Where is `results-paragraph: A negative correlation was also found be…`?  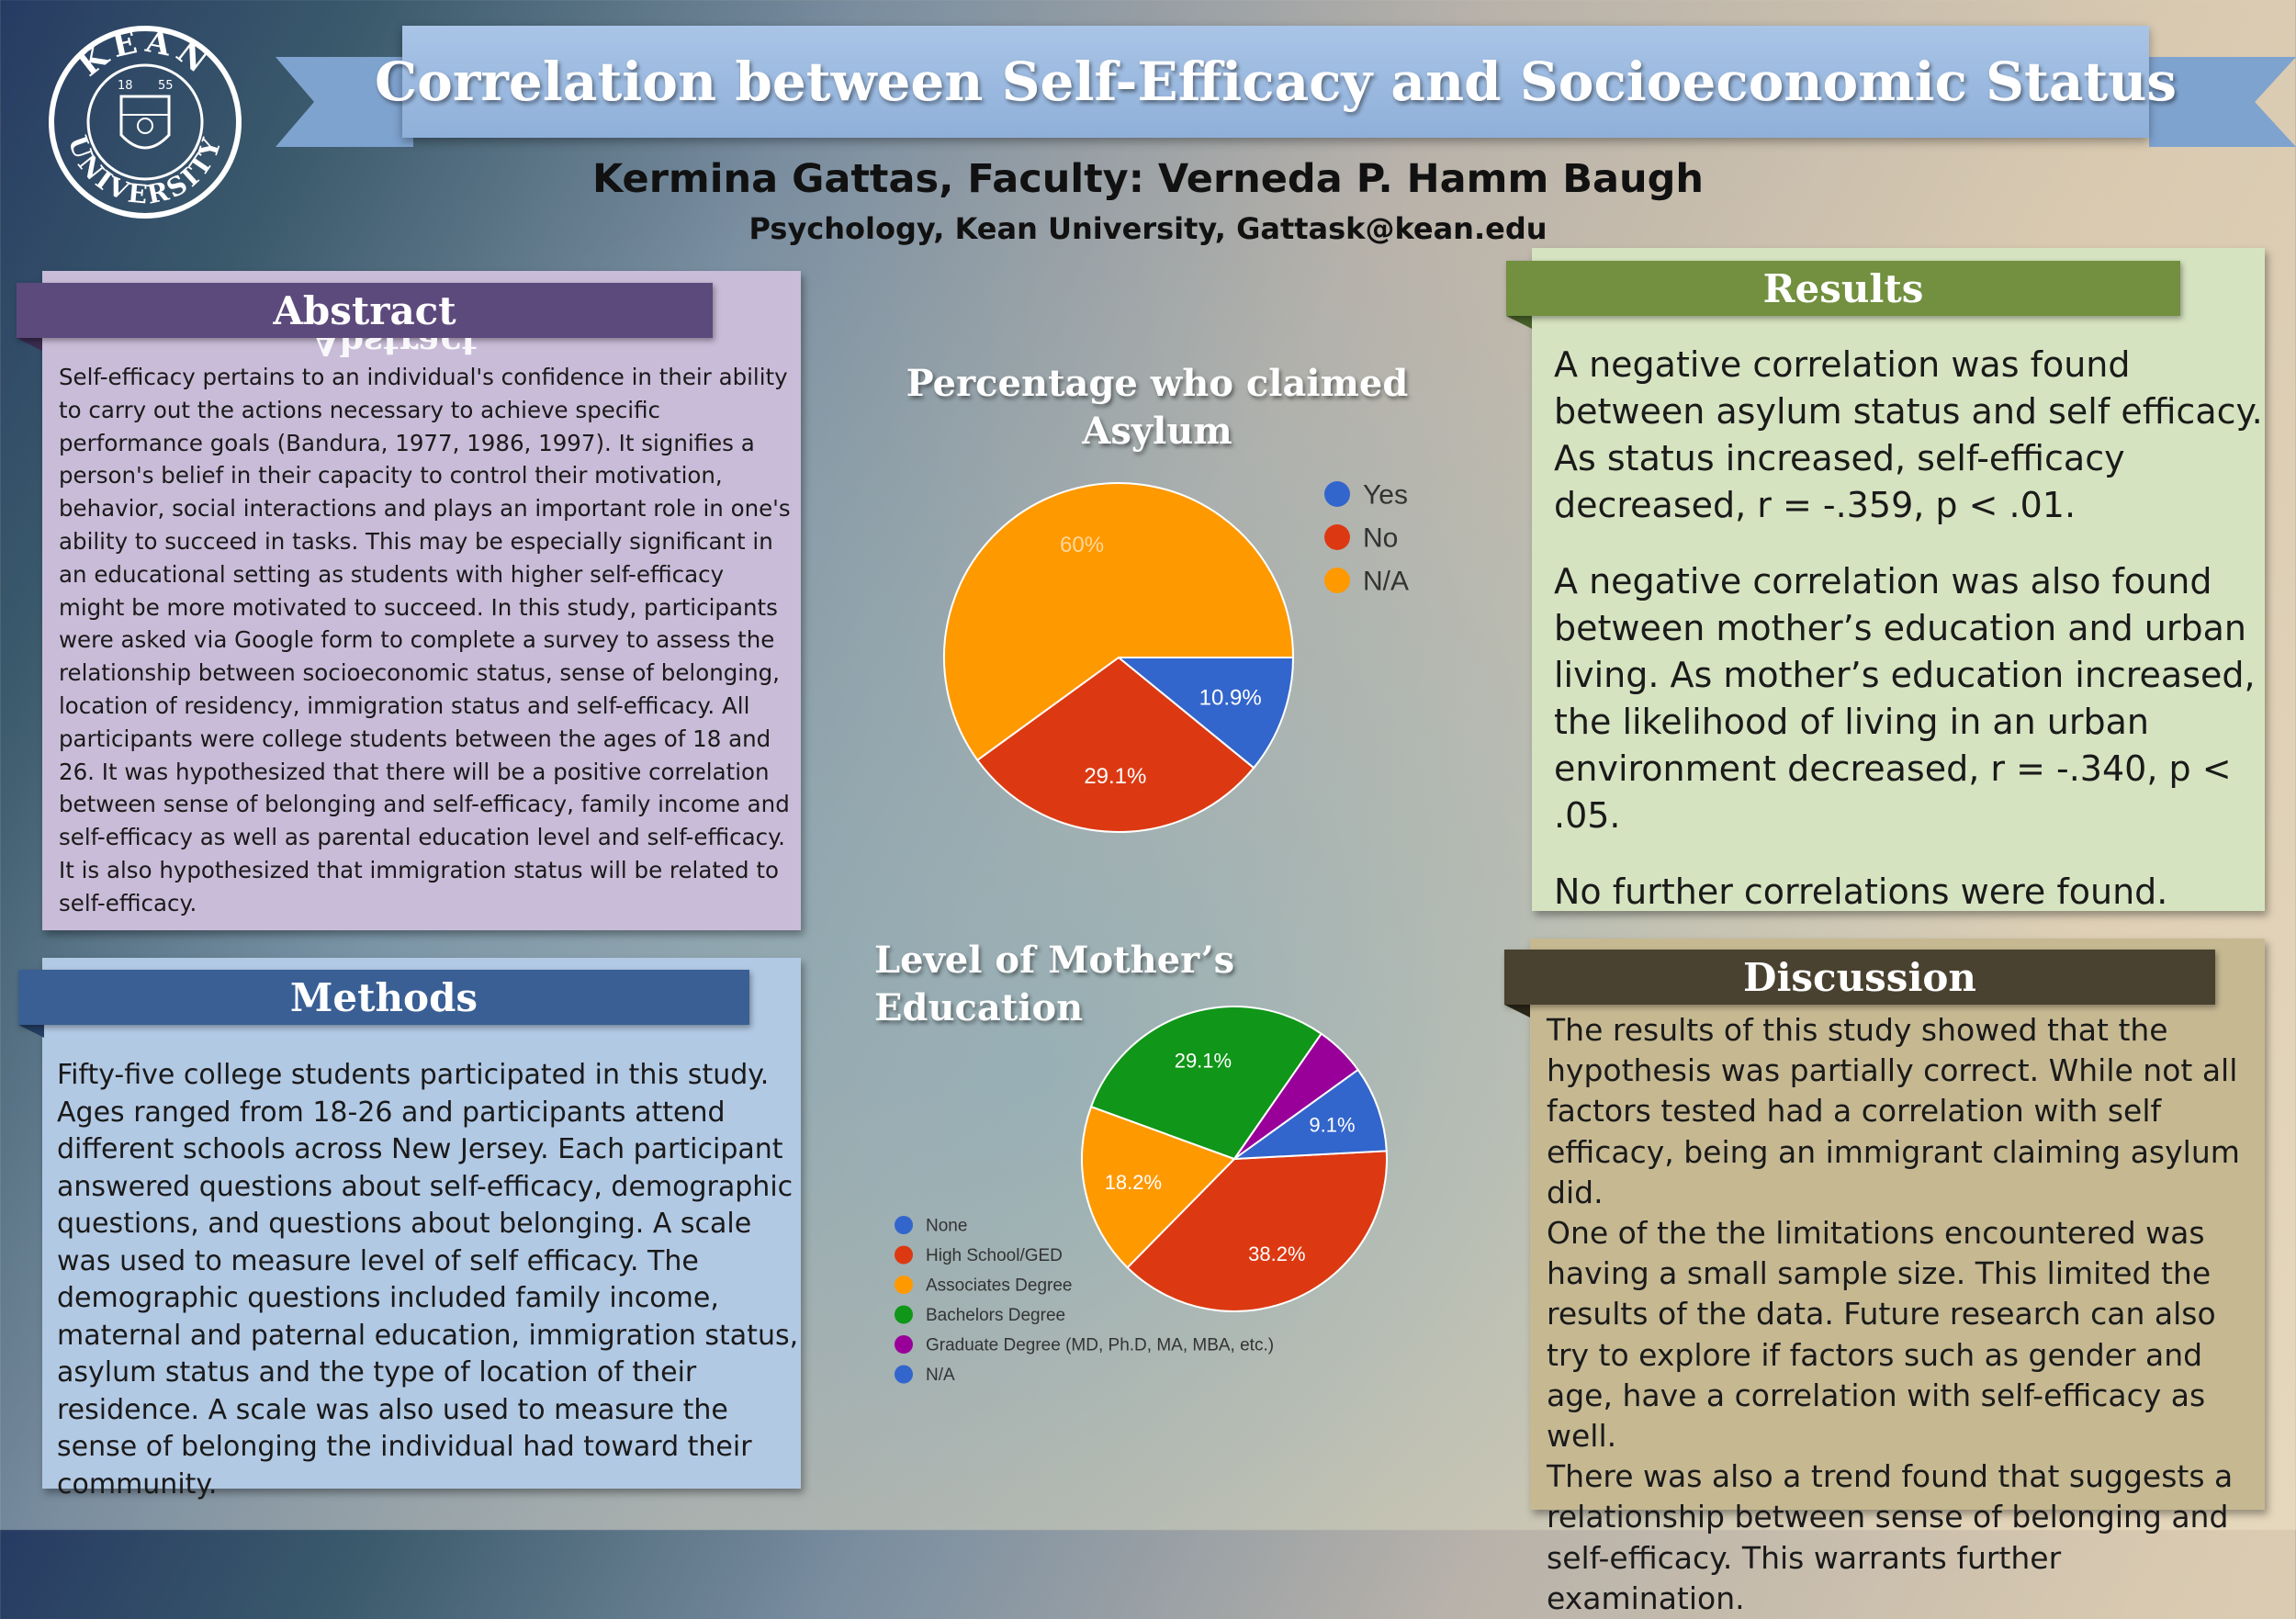 results-paragraph: A negative correlation was also found be… is located at coordinates (1905, 698).